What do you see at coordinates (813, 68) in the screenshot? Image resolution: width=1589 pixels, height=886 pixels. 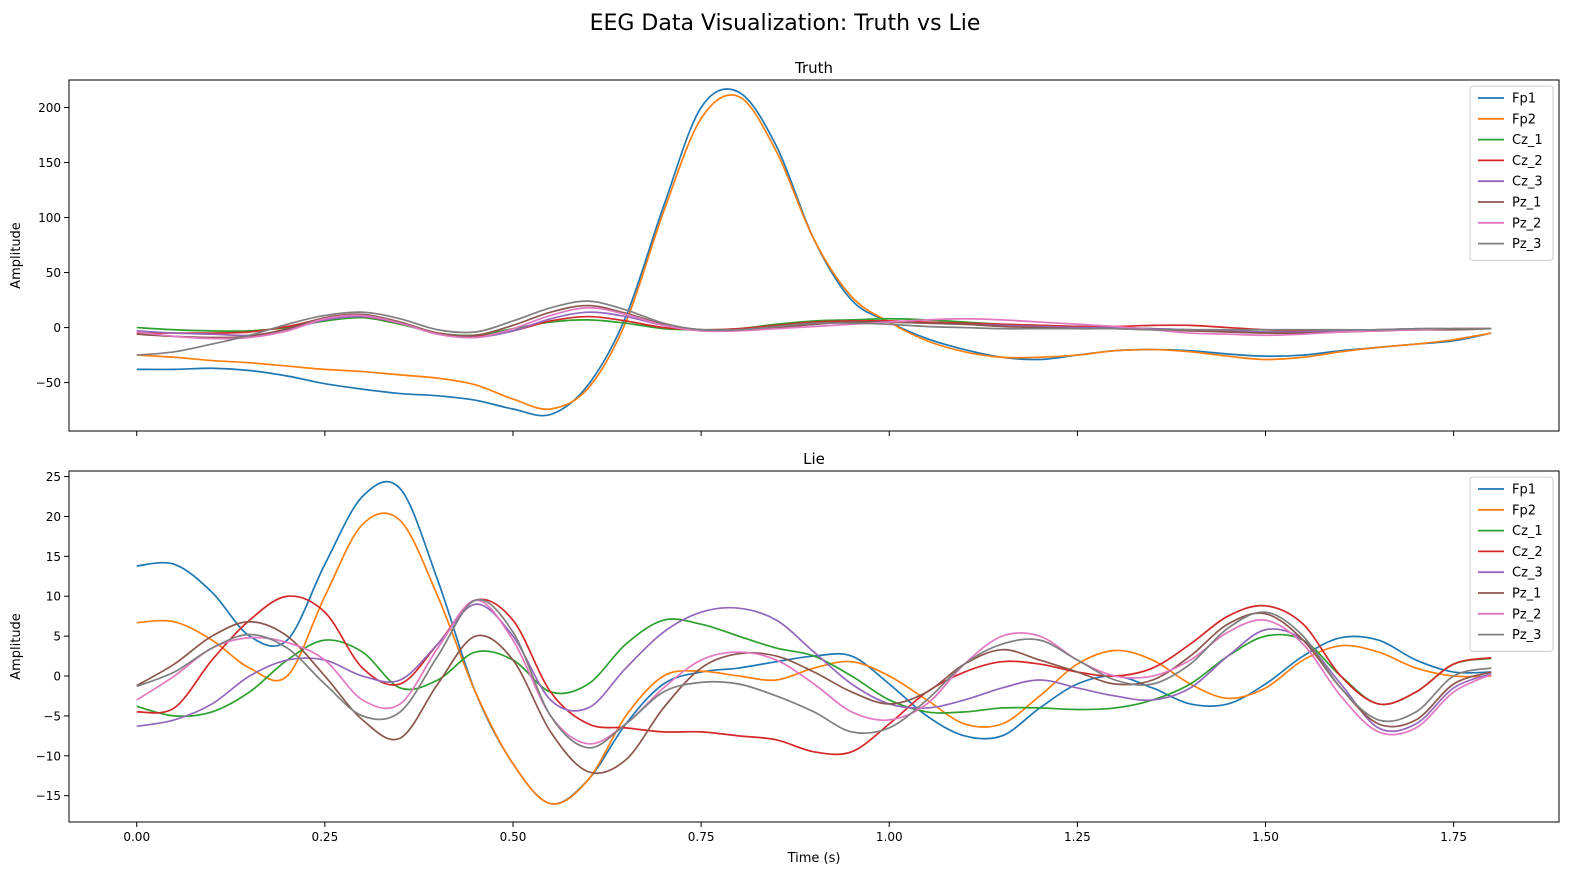 I see `panel-title: Truth` at bounding box center [813, 68].